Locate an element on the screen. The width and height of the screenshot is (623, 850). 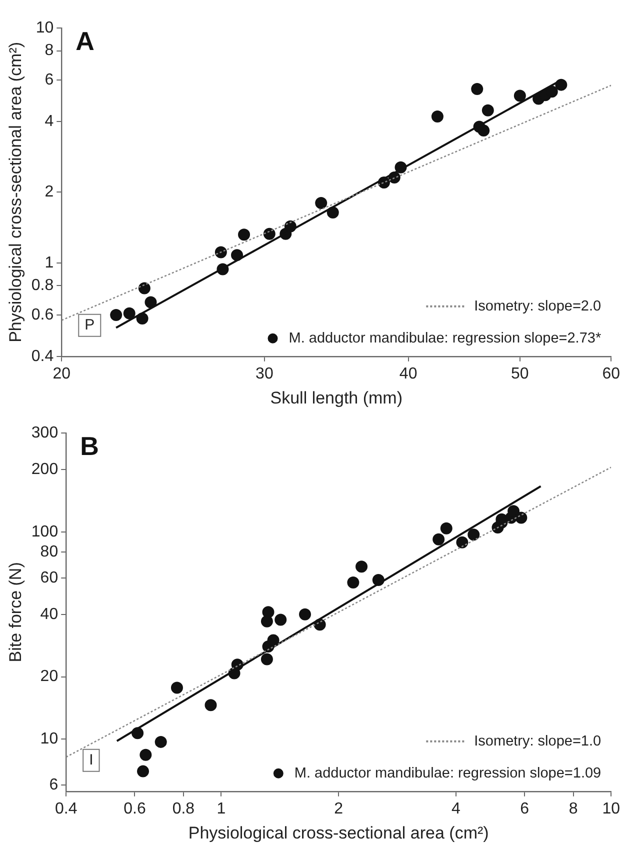
x-tick-label: 30 is located at coordinates (265, 373).